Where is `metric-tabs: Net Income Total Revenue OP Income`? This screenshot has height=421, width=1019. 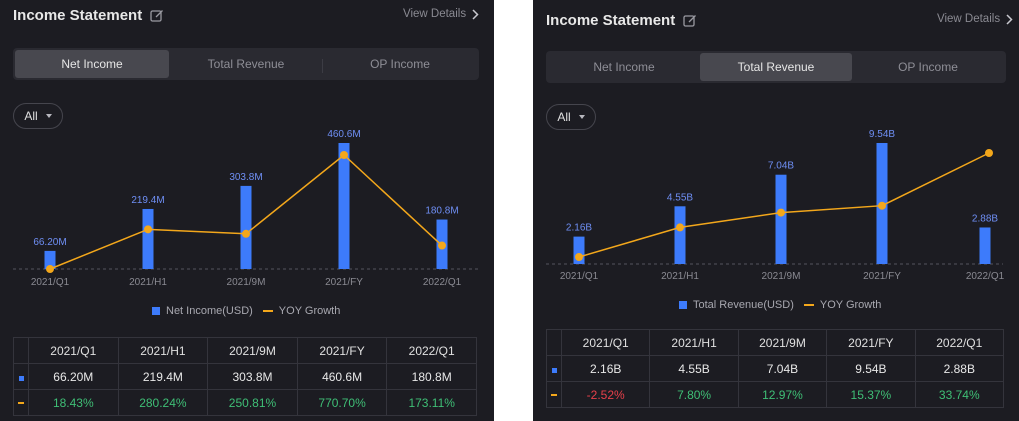 metric-tabs: Net Income Total Revenue OP Income is located at coordinates (776, 67).